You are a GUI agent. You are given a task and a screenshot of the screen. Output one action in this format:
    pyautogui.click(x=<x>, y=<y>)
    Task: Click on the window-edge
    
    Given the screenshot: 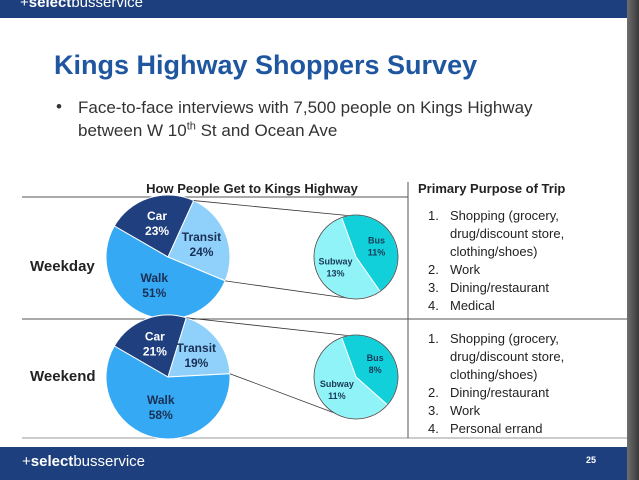 What is the action you would take?
    pyautogui.click(x=633, y=240)
    